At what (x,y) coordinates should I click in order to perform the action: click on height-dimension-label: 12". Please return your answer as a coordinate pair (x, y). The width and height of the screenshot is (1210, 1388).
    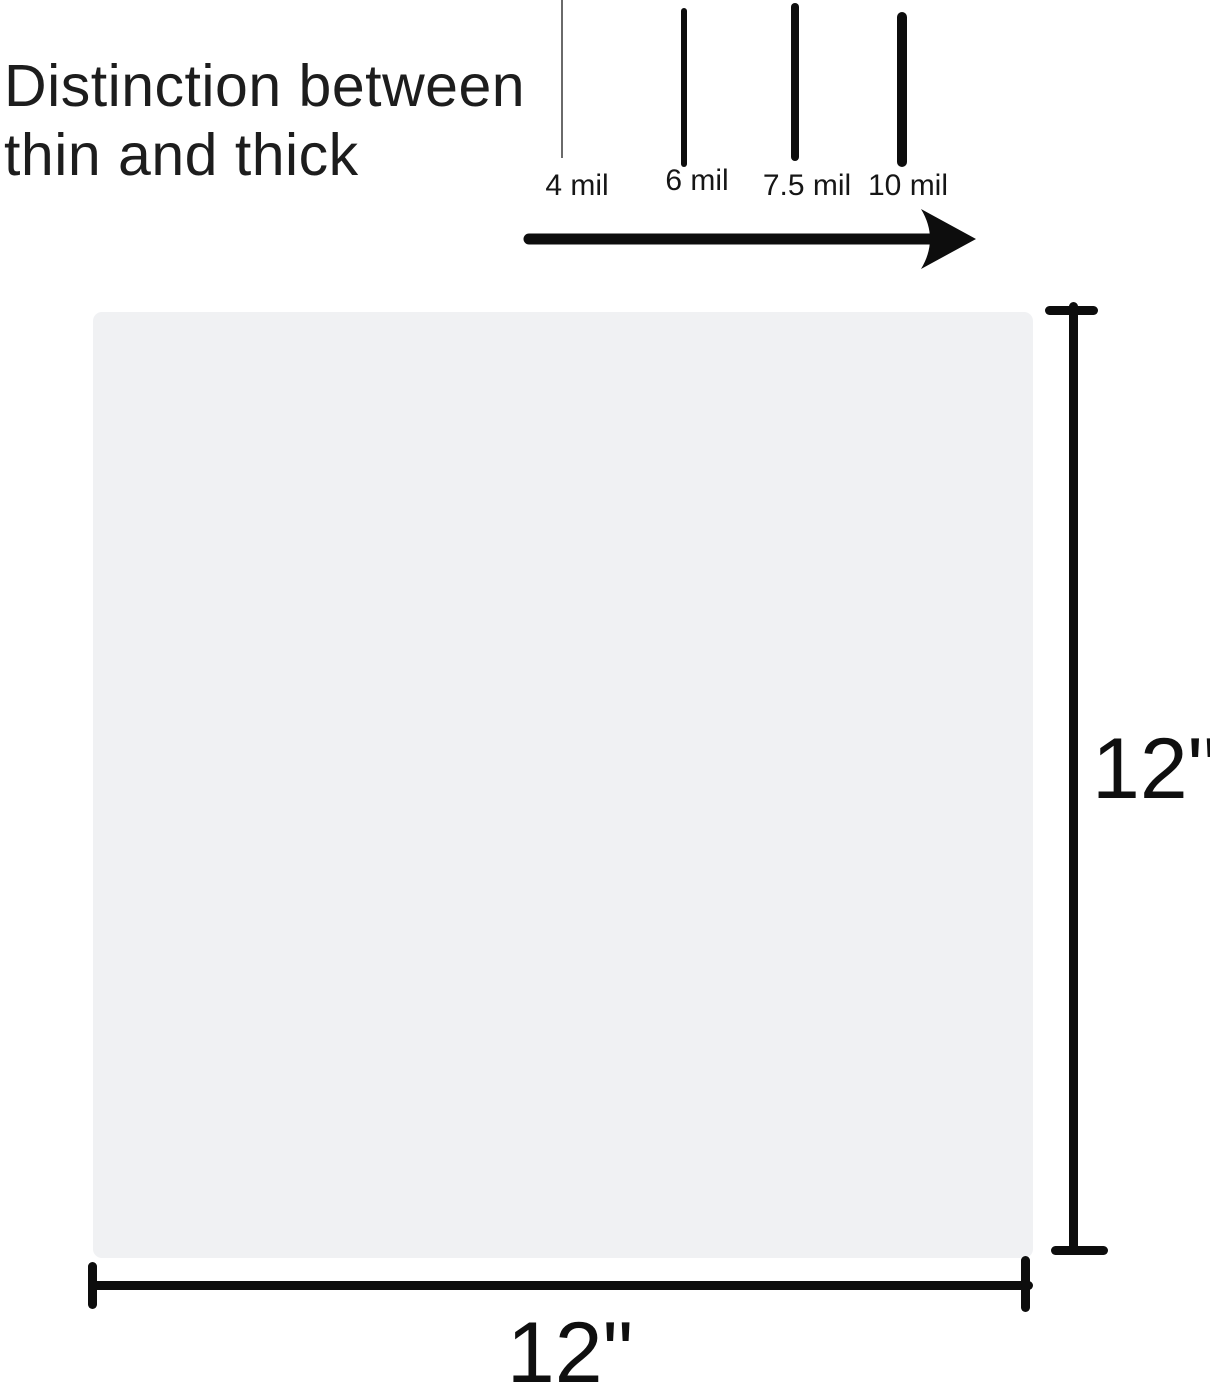
    Looking at the image, I should click on (1151, 769).